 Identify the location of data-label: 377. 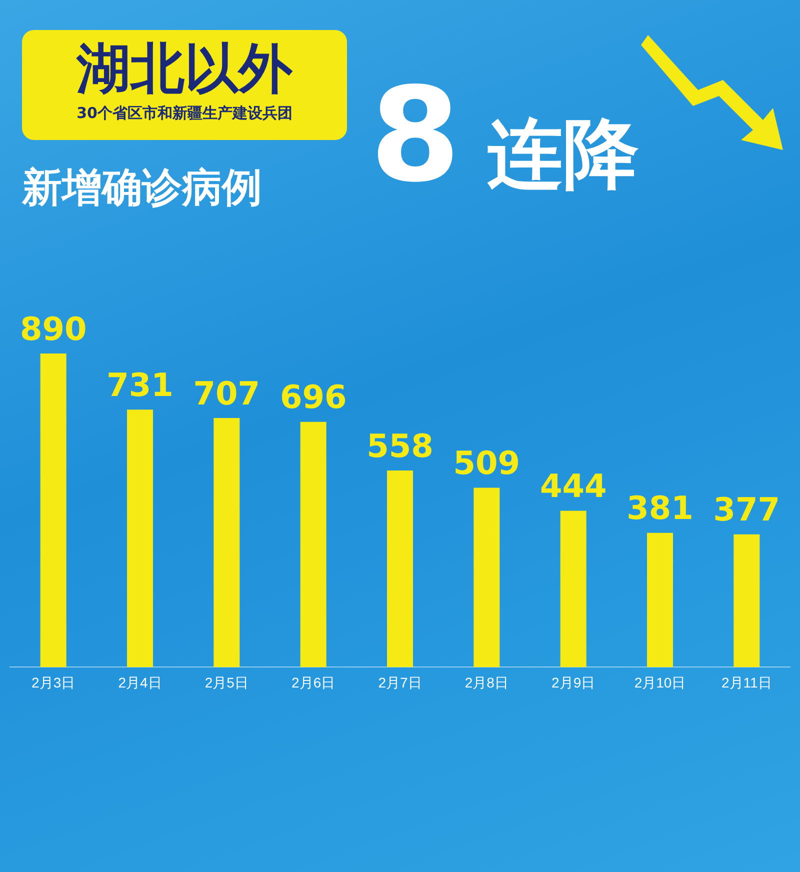
(746, 509).